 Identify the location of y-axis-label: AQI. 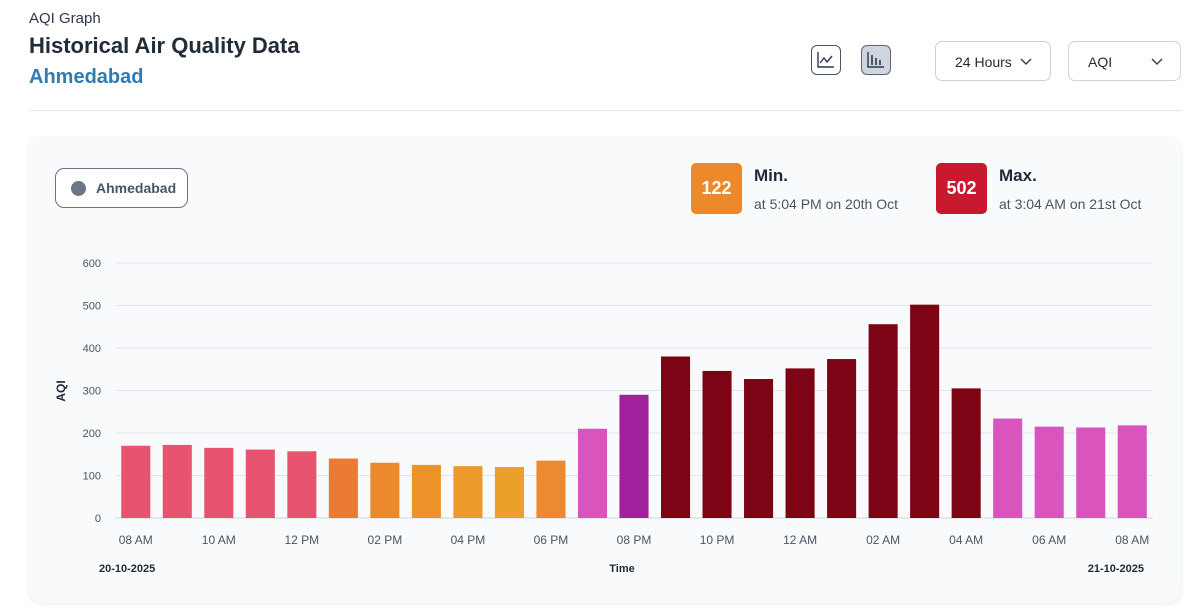
(61, 390).